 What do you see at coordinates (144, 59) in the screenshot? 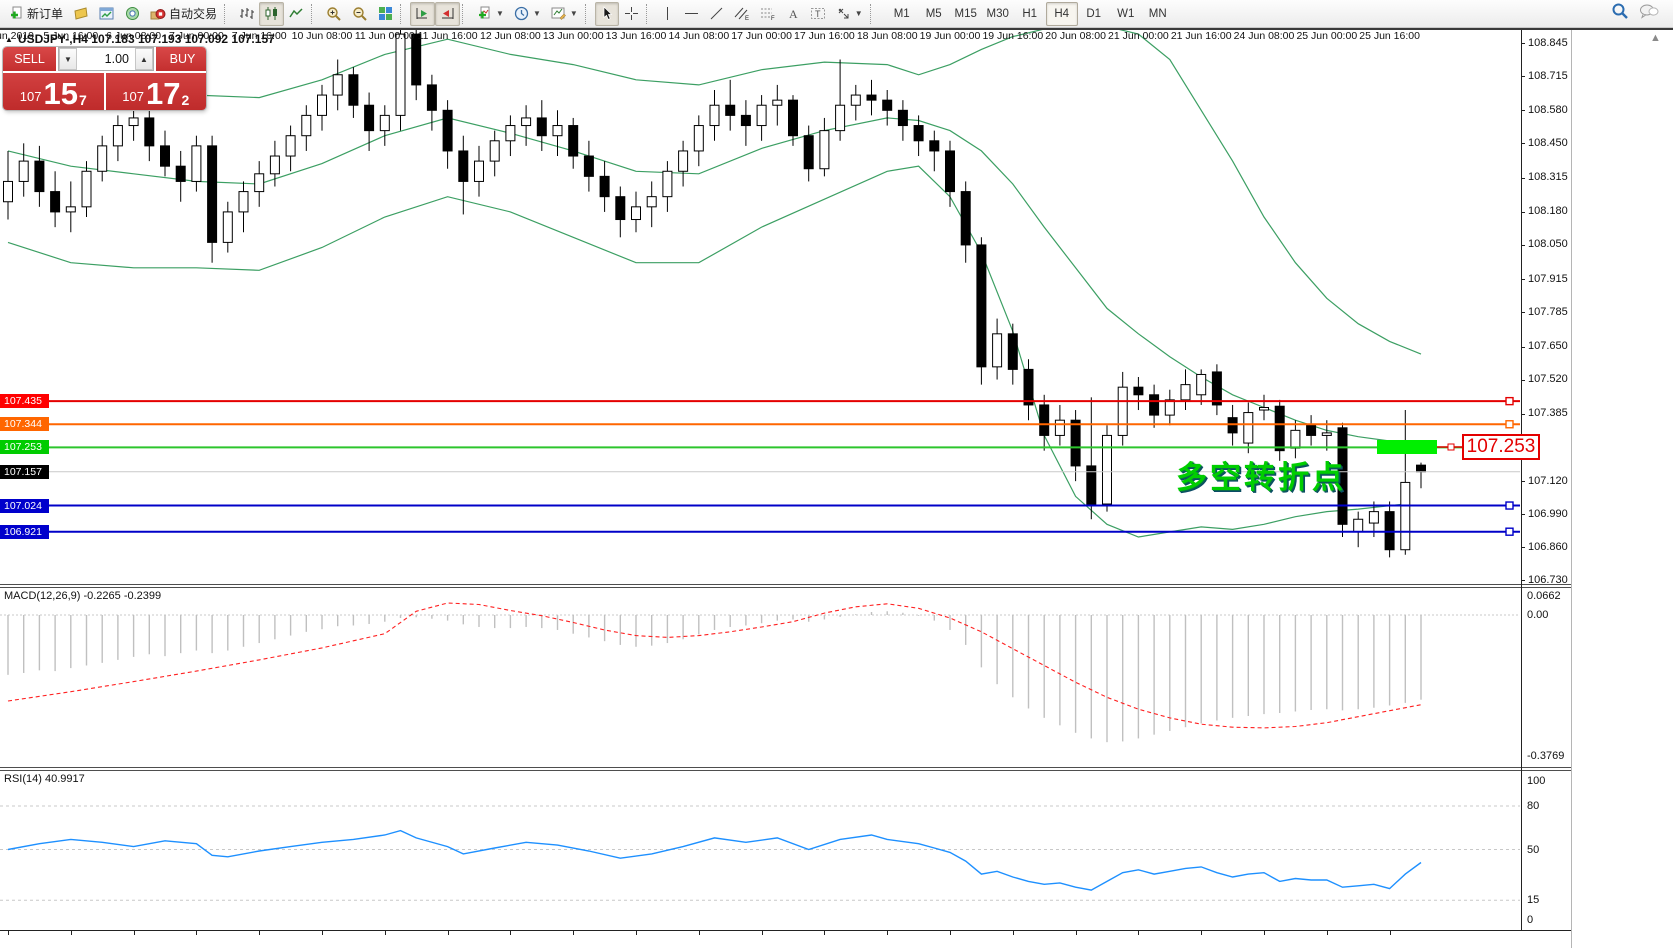
I see `volume-increase-button: ▲` at bounding box center [144, 59].